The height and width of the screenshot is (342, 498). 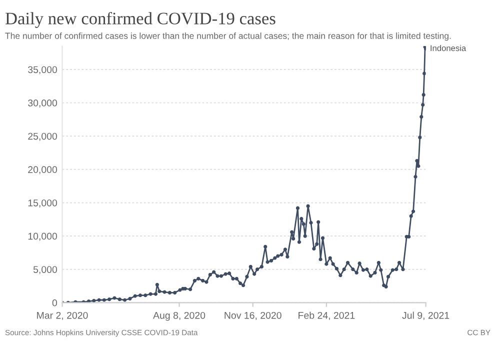 What do you see at coordinates (448, 48) in the screenshot?
I see `series-label: Indonesia` at bounding box center [448, 48].